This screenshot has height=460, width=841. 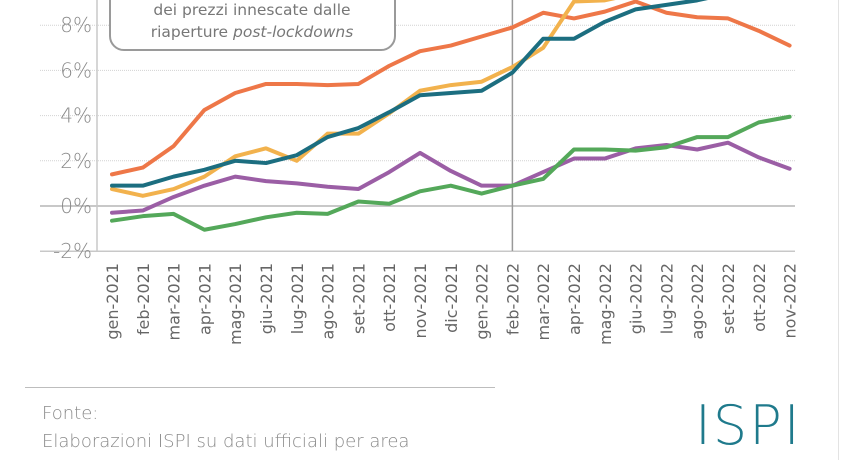 I want to click on x-tick-label: ago-2022, so click(x=697, y=301).